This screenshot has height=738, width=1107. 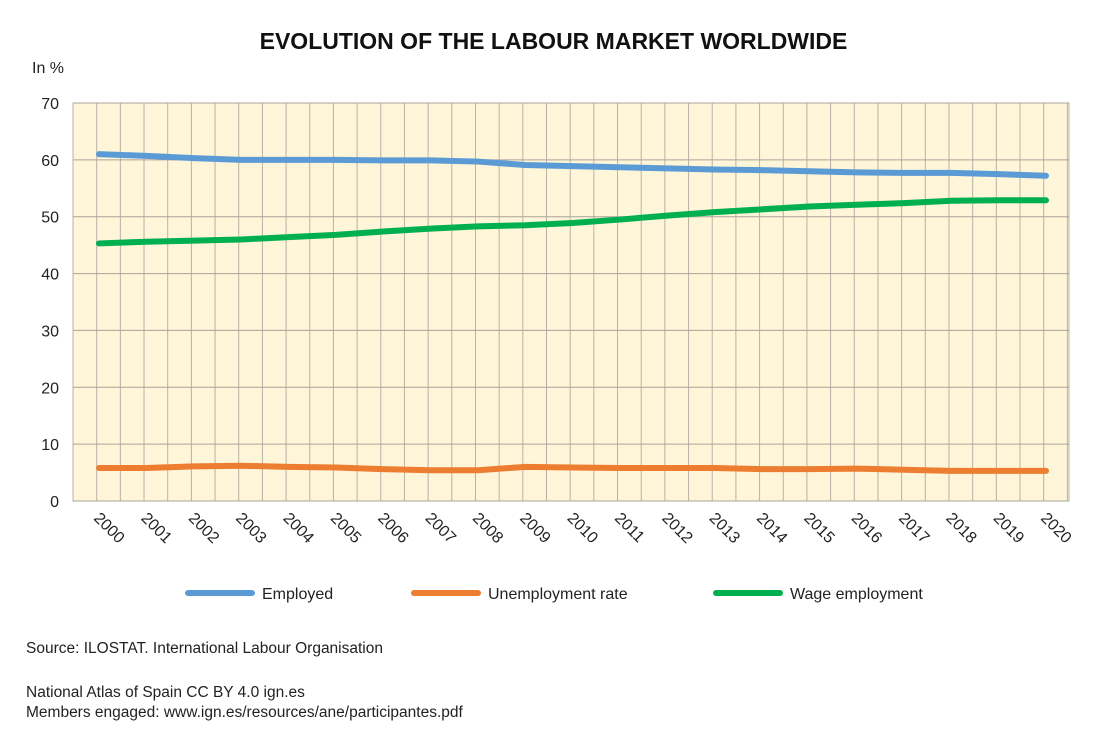 I want to click on x-tick-label: 2008, so click(x=487, y=528).